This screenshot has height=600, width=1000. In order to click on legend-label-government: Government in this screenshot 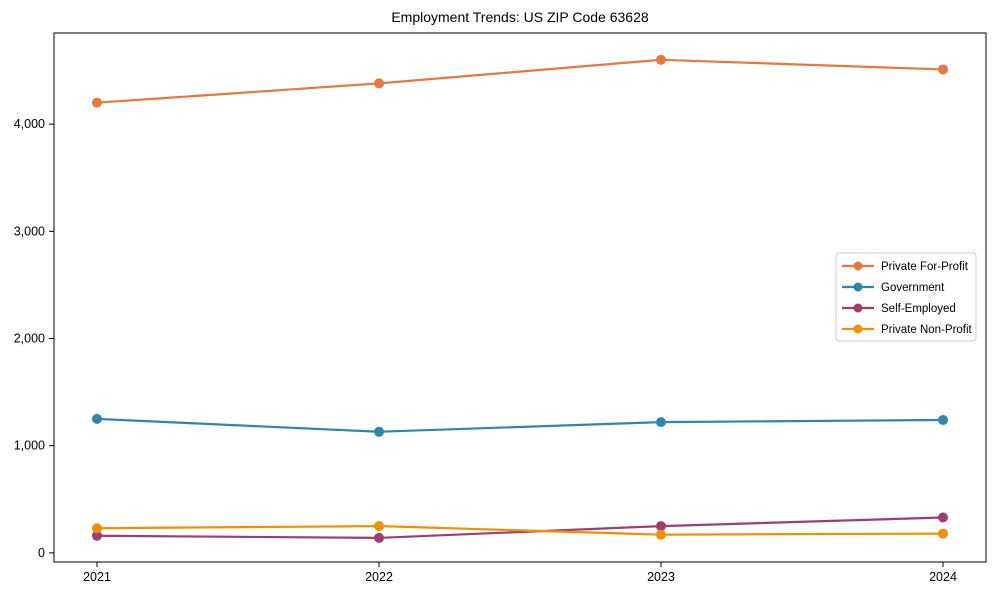, I will do `click(913, 288)`.